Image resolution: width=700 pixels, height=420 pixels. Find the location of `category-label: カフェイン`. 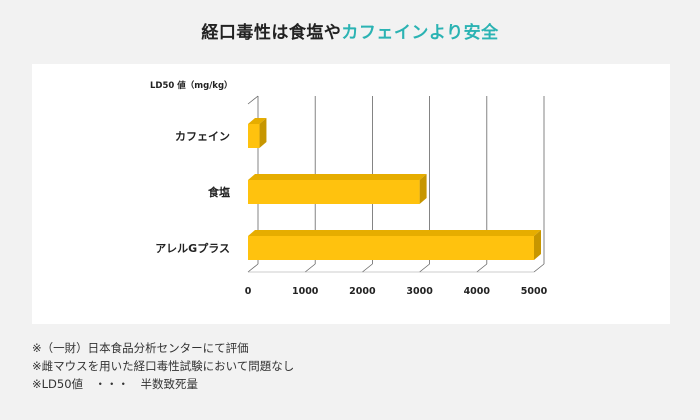

category-label: カフェイン is located at coordinates (202, 136).